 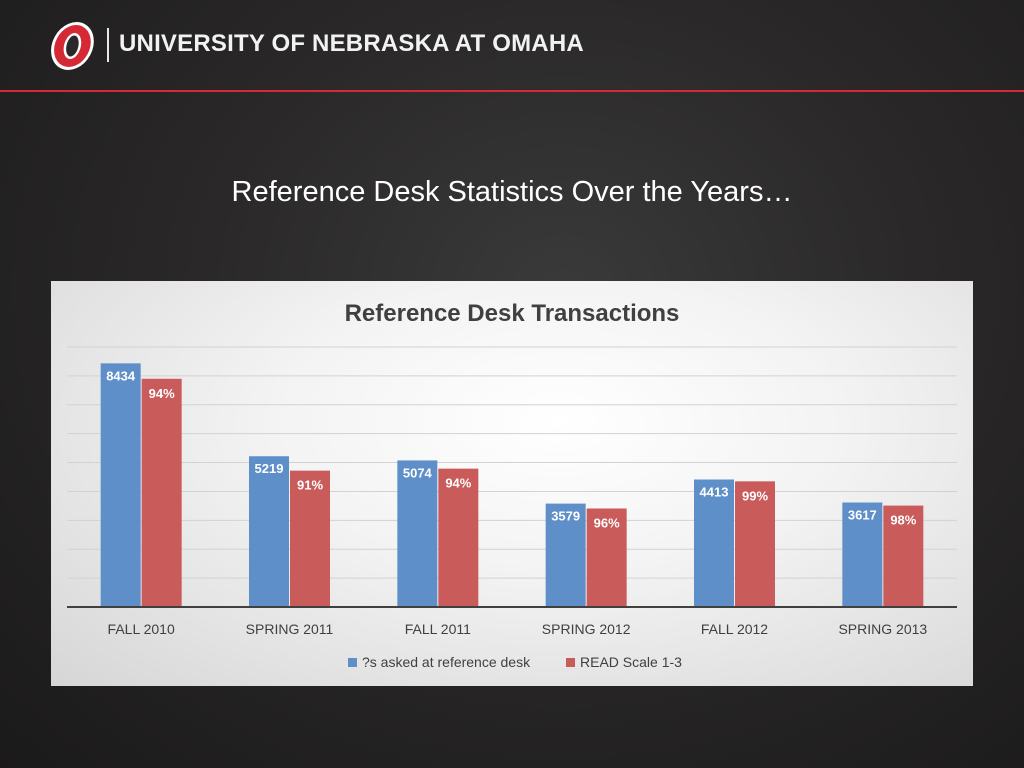 I want to click on chart-title: Reference Desk Transactions, so click(x=512, y=313).